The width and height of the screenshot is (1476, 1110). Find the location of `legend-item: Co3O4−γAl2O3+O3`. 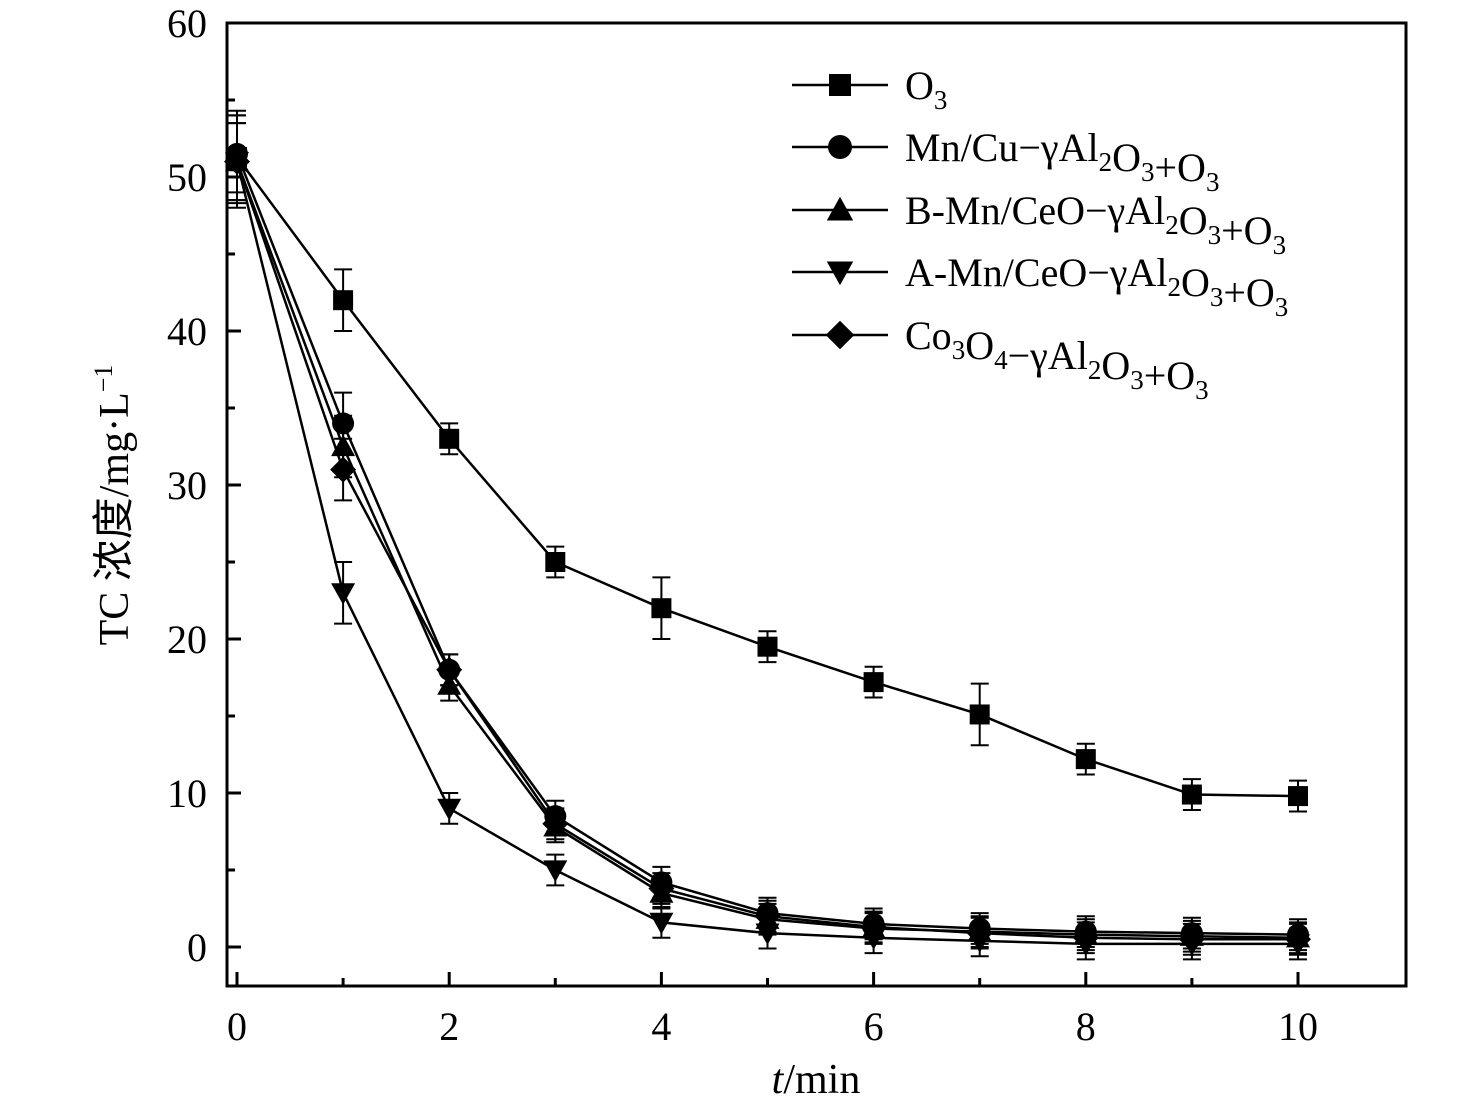

legend-item: Co3O4−γAl2O3+O3 is located at coordinates (1000, 359).